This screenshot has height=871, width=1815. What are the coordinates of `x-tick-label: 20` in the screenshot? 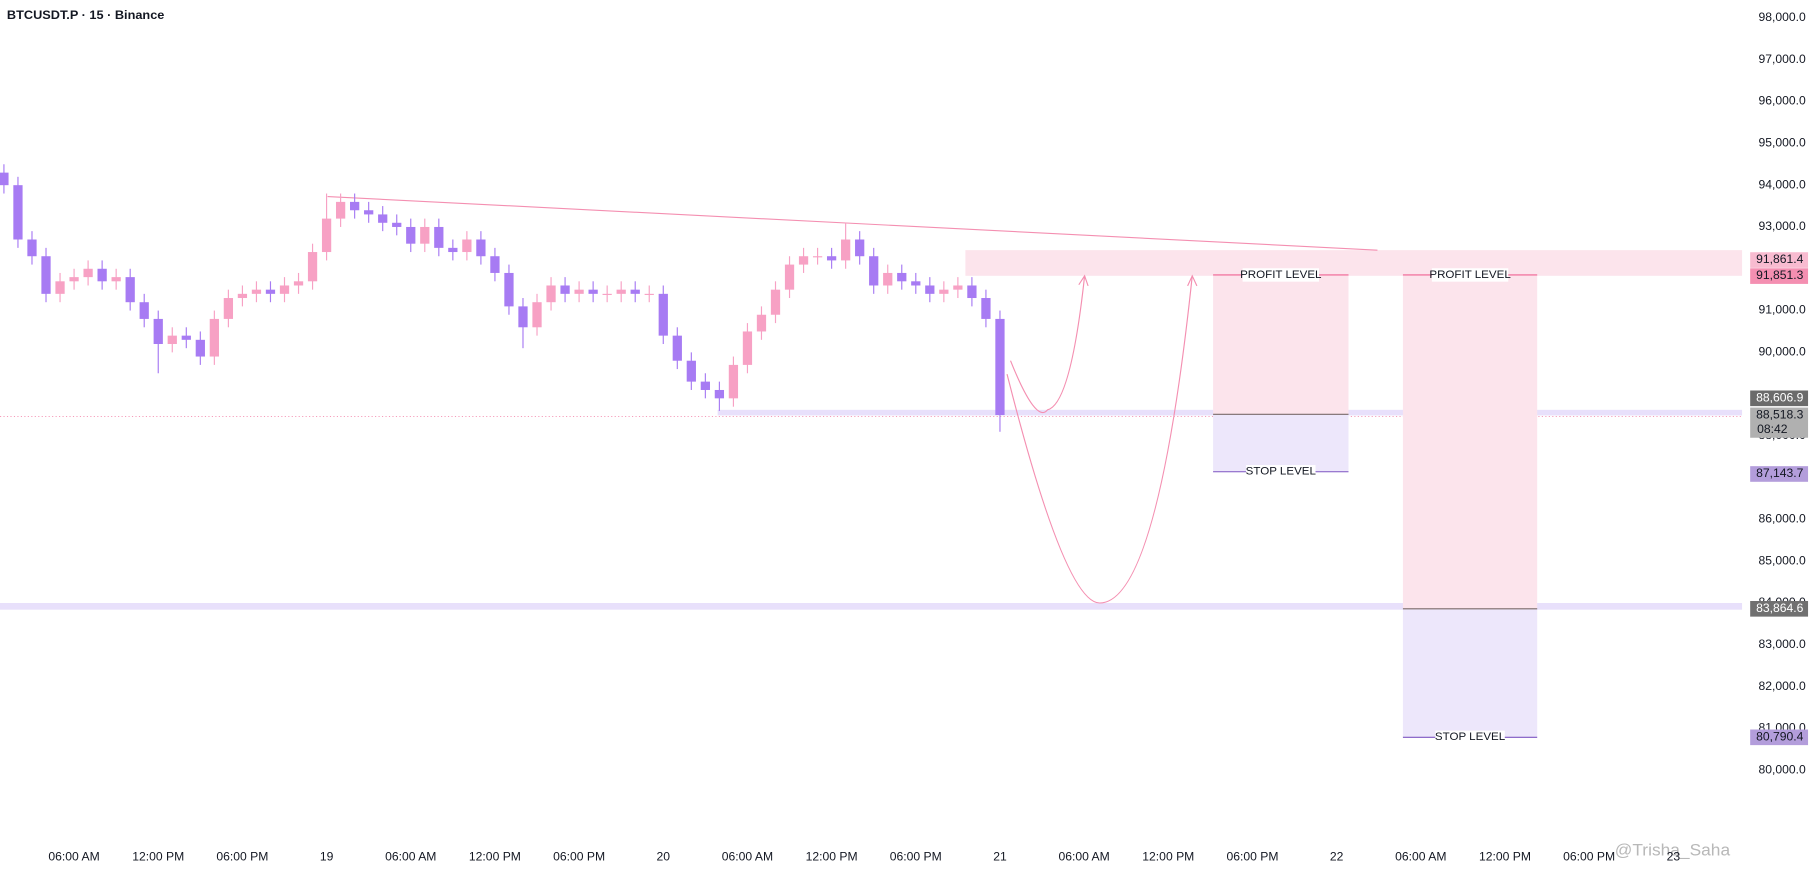 It's located at (664, 857).